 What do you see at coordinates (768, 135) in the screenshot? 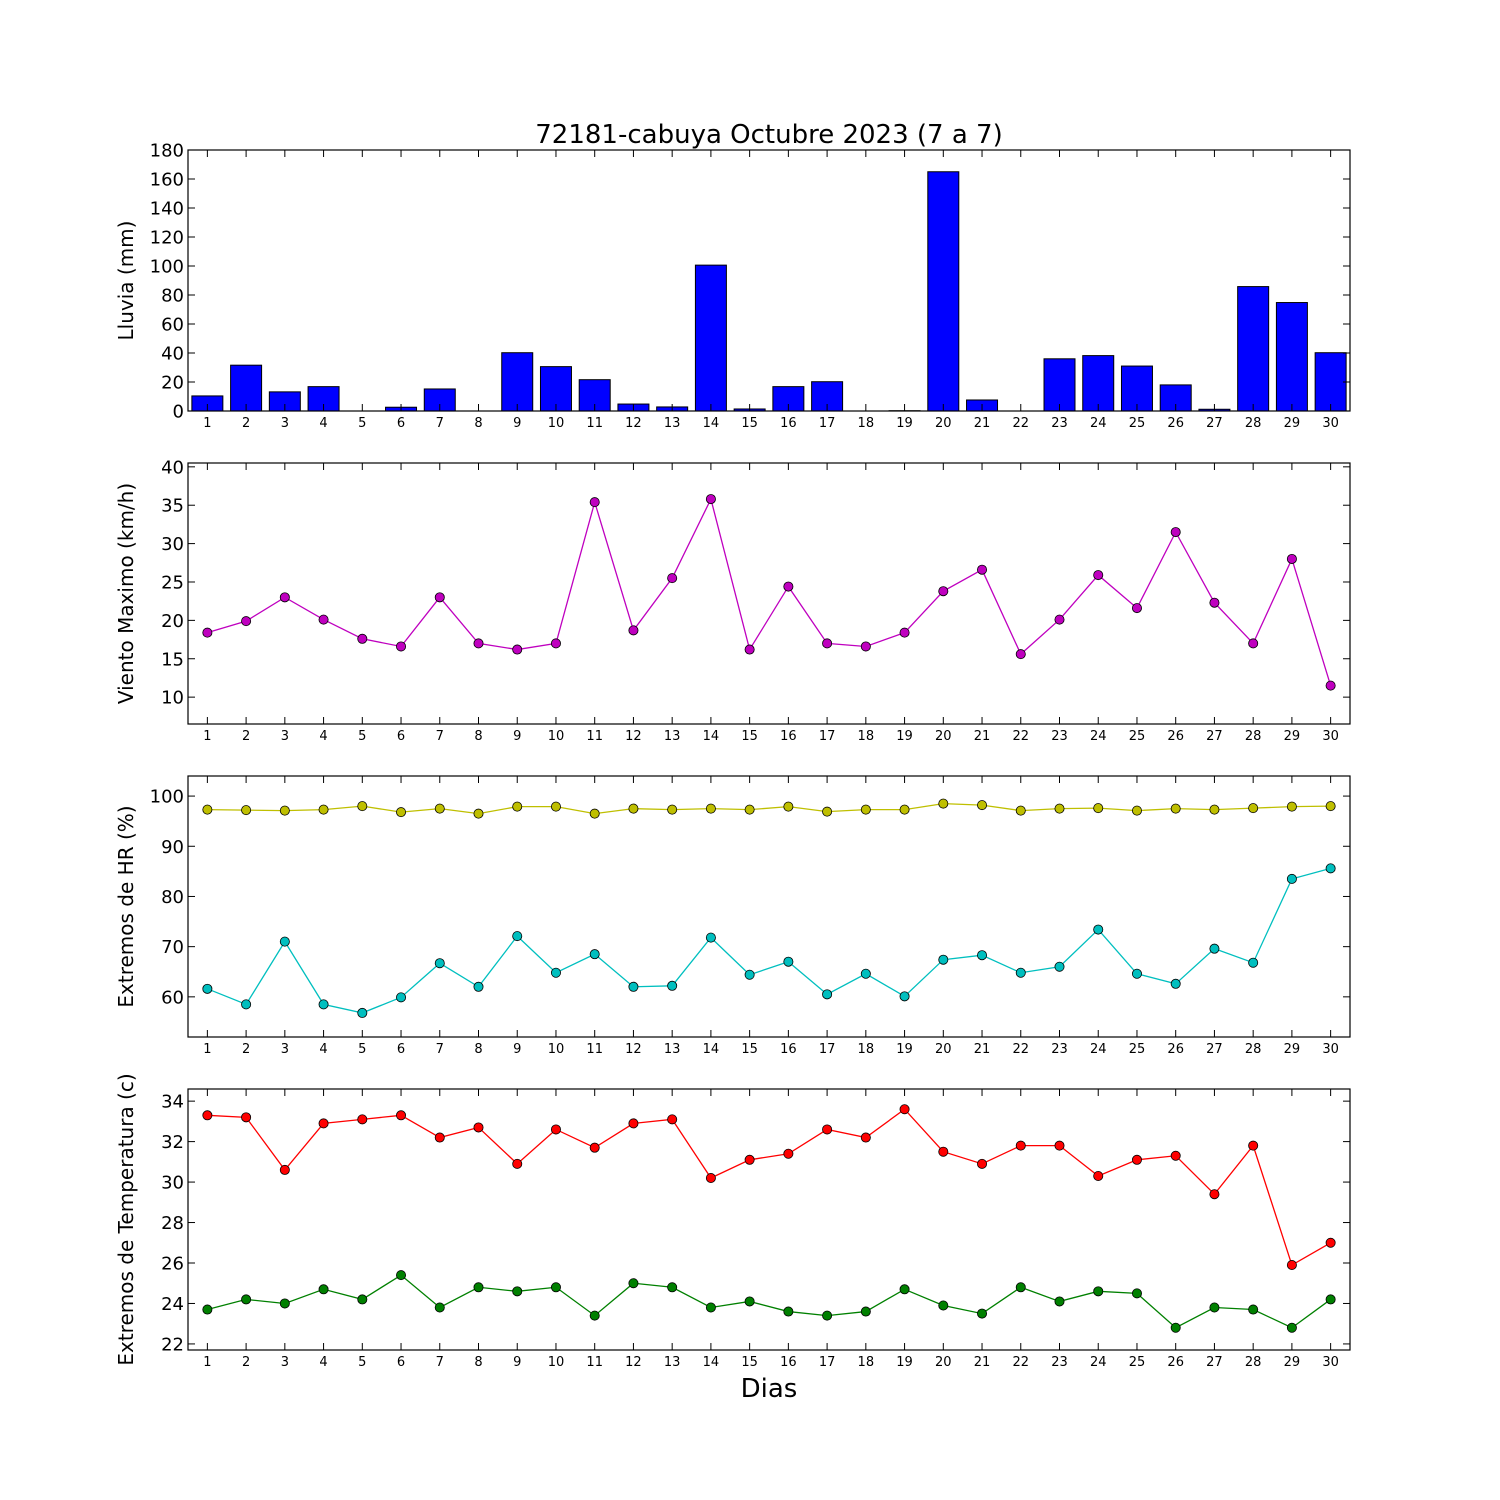
I see `figure-title: 72181-cabuya Octubre 2023 (7 a 7)` at bounding box center [768, 135].